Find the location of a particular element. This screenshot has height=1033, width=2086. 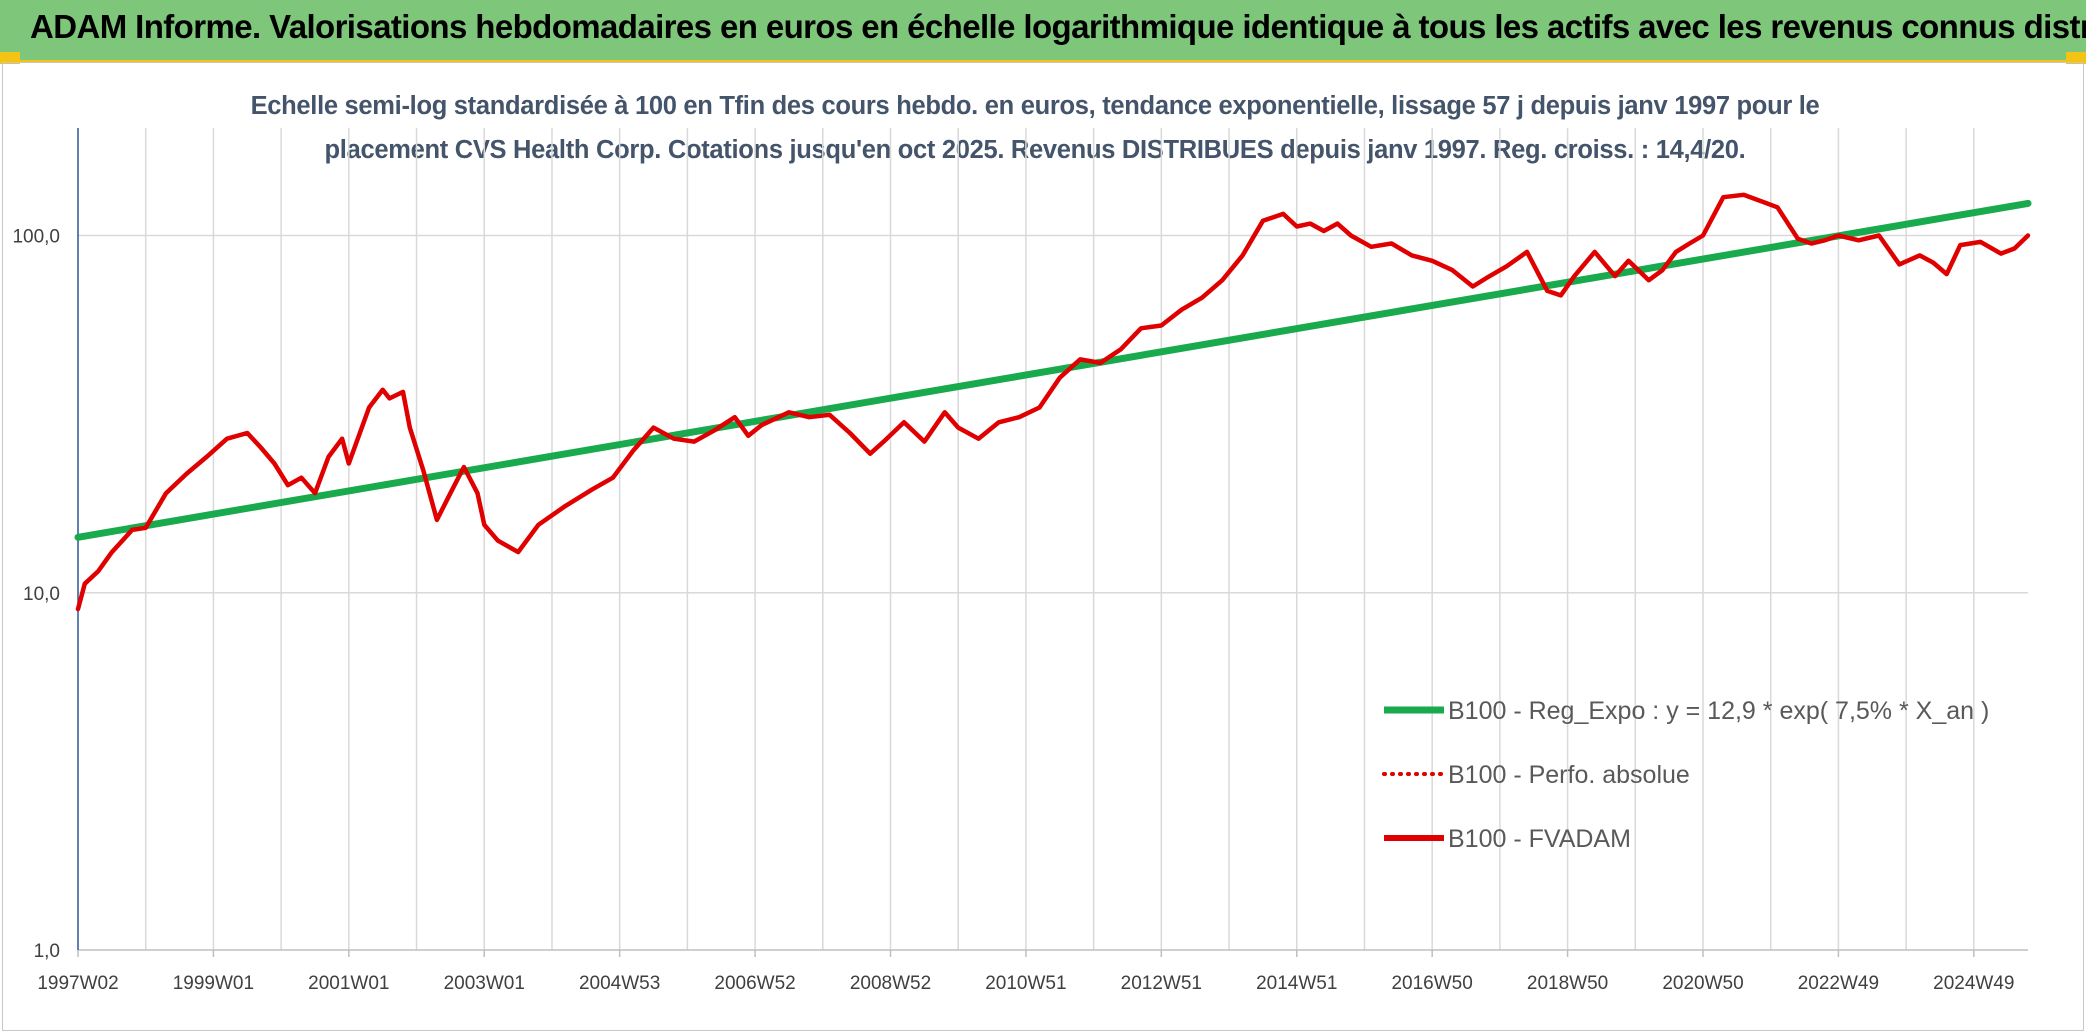

corner-accent-left is located at coordinates (10, 58).